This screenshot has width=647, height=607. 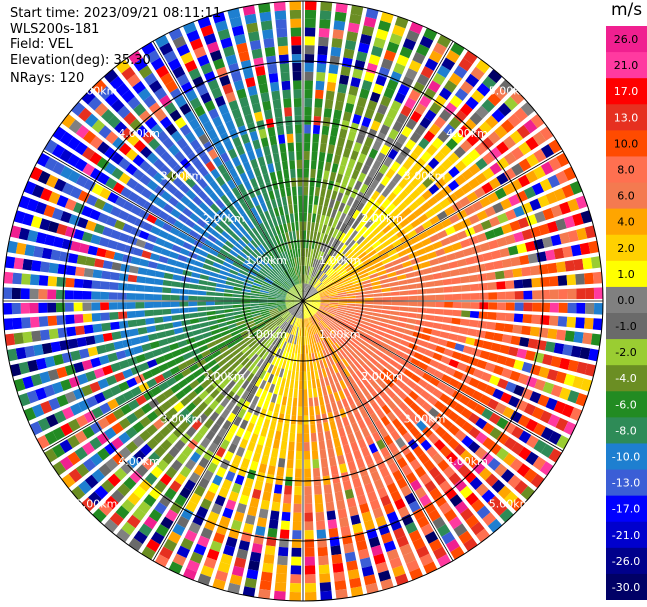 What do you see at coordinates (626, 248) in the screenshot?
I see `colorbar-tick-label: 2.0` at bounding box center [626, 248].